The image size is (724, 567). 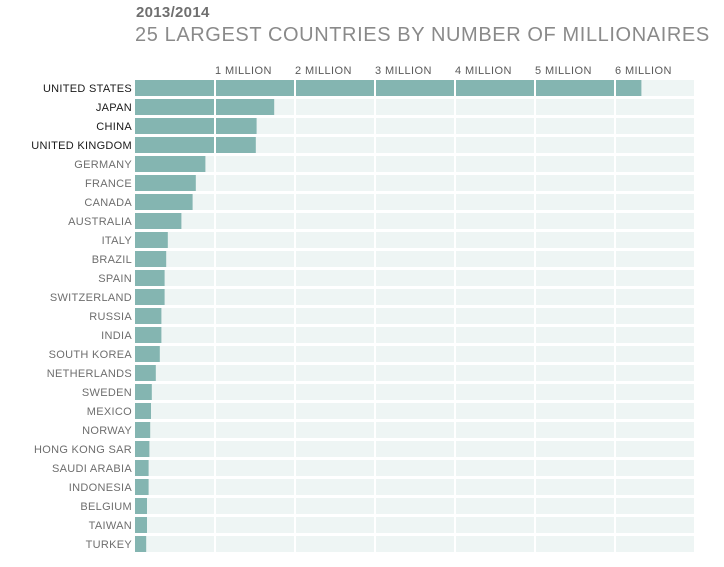 I want to click on bar-norway, so click(x=143, y=430).